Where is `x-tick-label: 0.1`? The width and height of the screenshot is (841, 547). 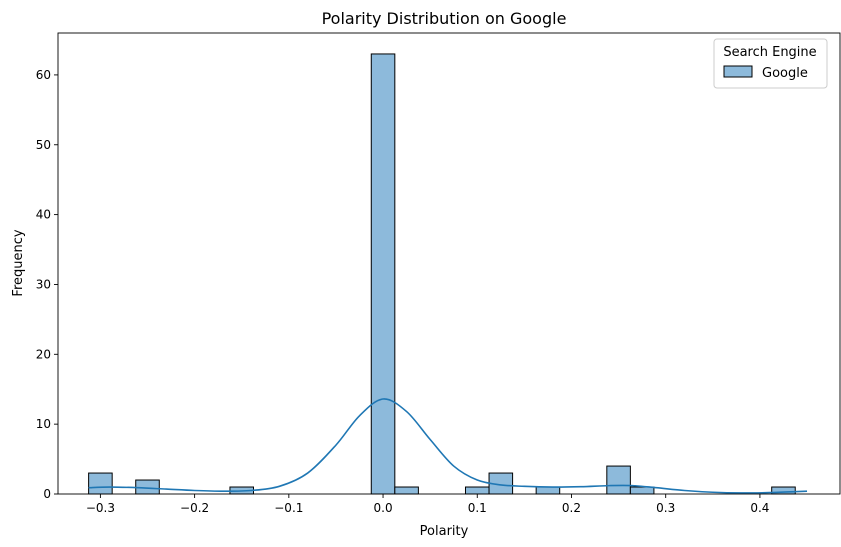 x-tick-label: 0.1 is located at coordinates (477, 508).